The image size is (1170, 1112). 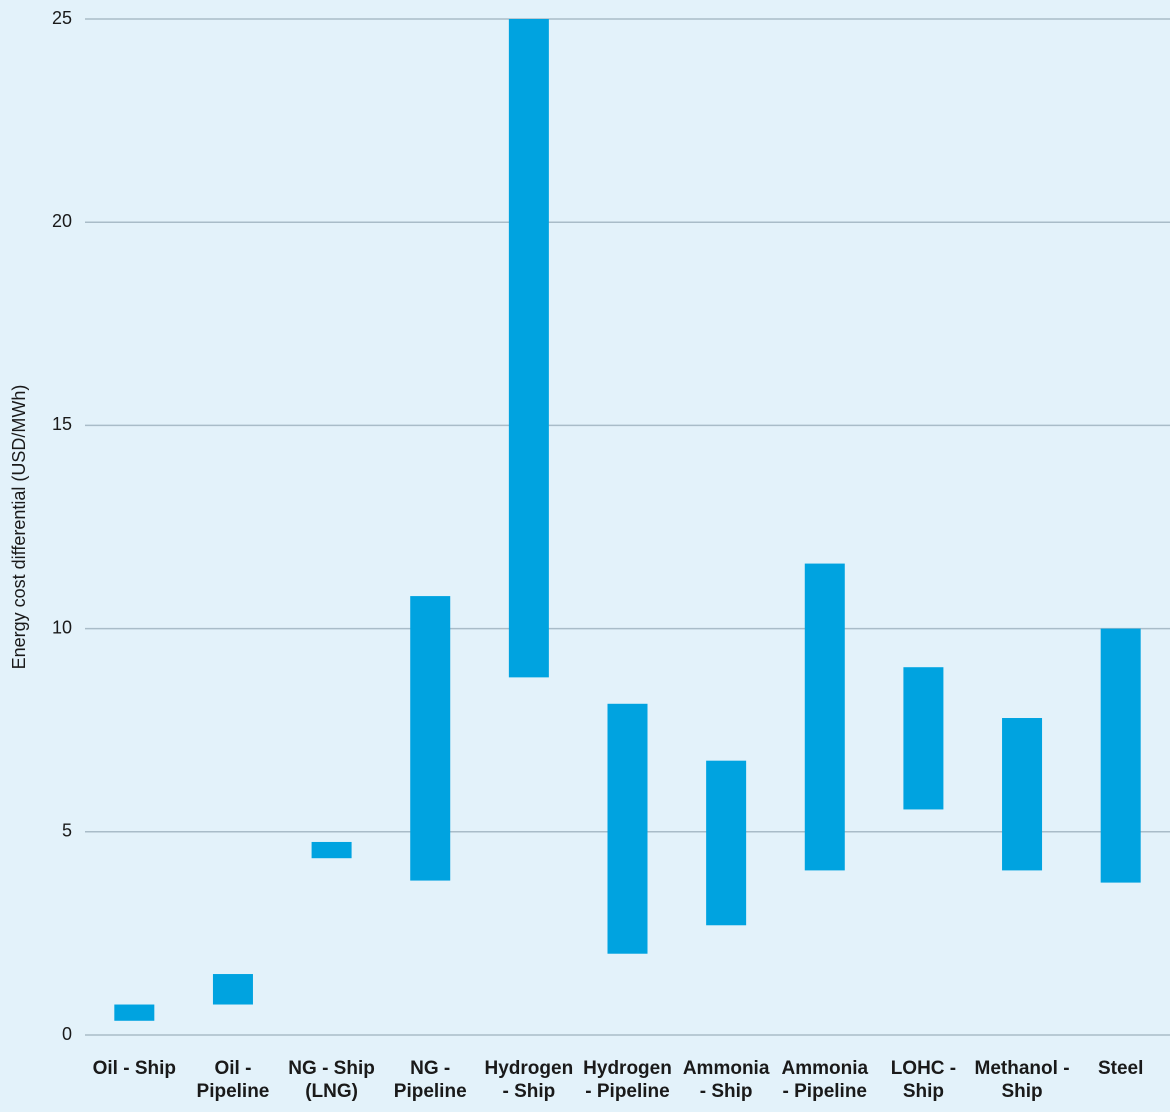 I want to click on y-tick-label: 20, so click(x=62, y=221).